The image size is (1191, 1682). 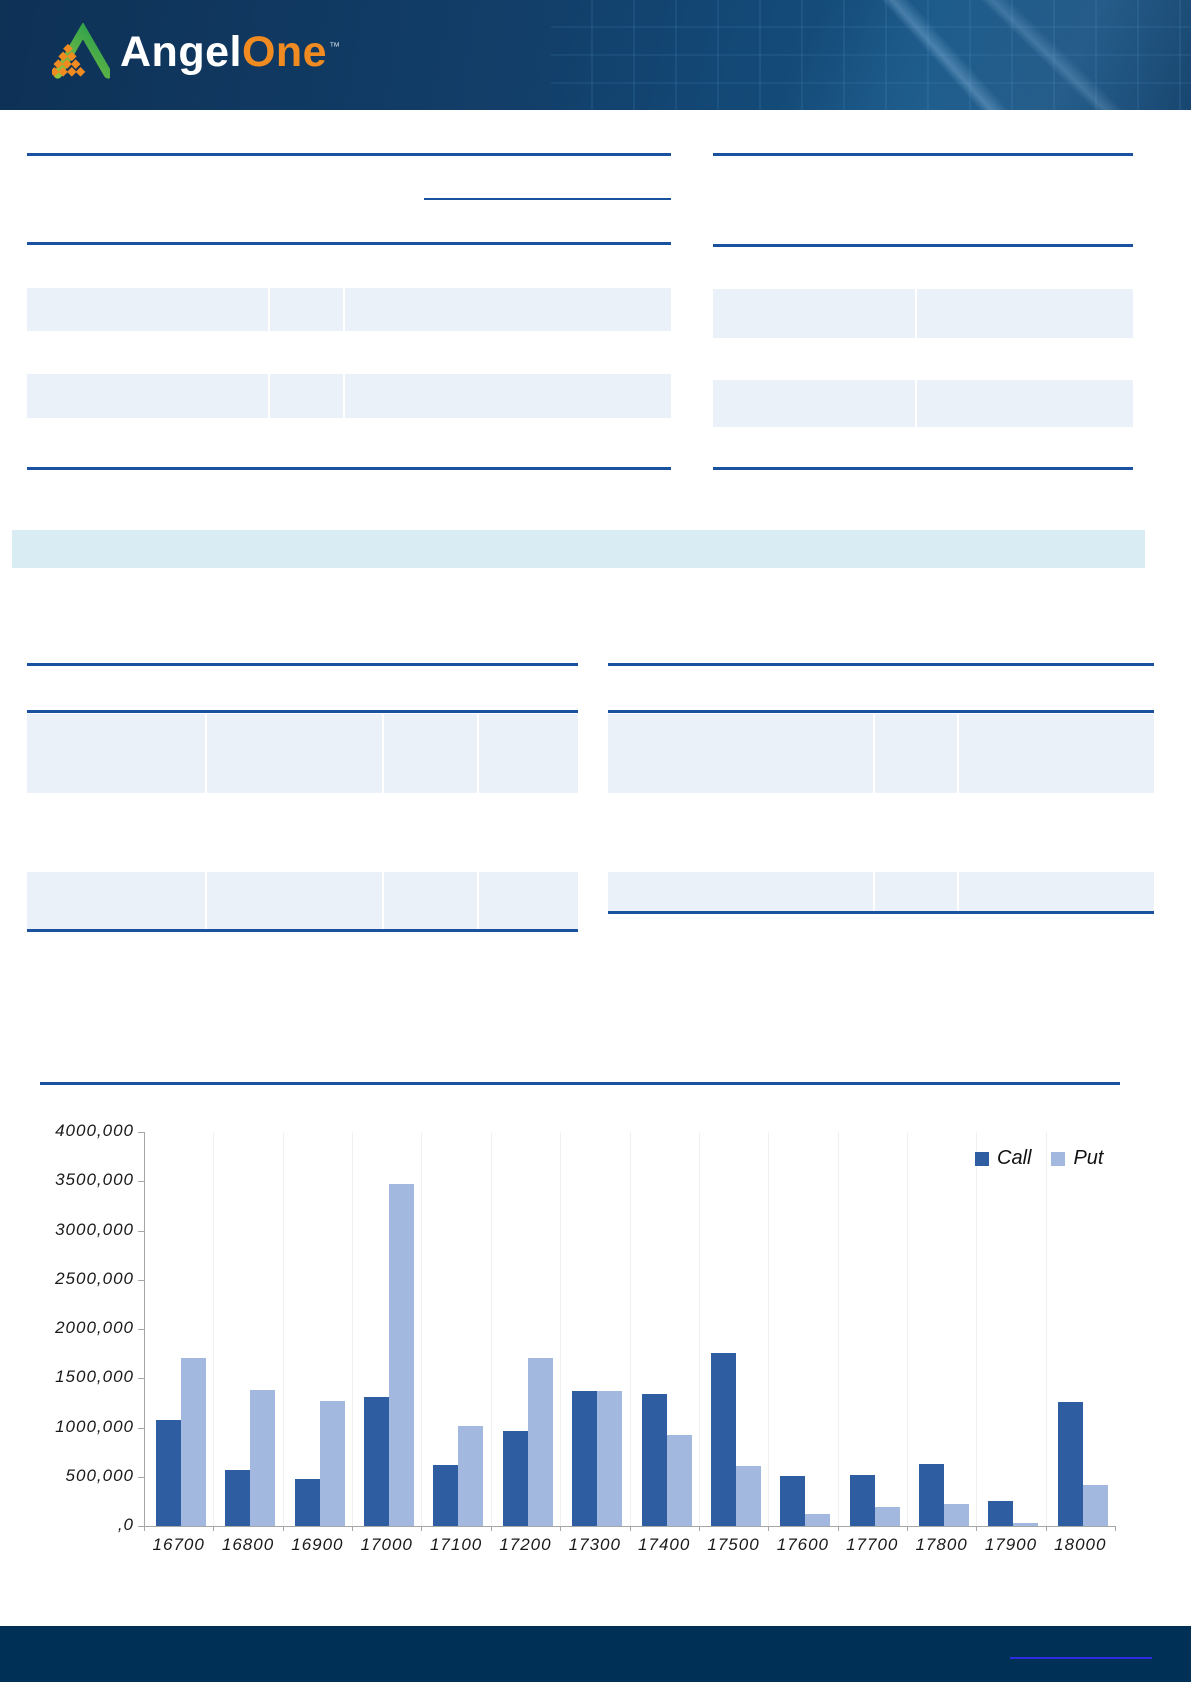 I want to click on brand-angel: Angel, so click(x=181, y=51).